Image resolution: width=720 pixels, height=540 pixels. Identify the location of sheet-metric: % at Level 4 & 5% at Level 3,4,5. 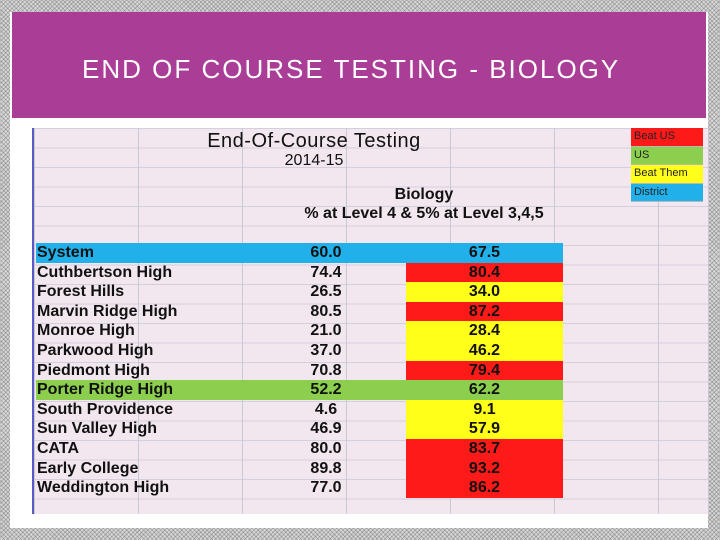
(424, 213).